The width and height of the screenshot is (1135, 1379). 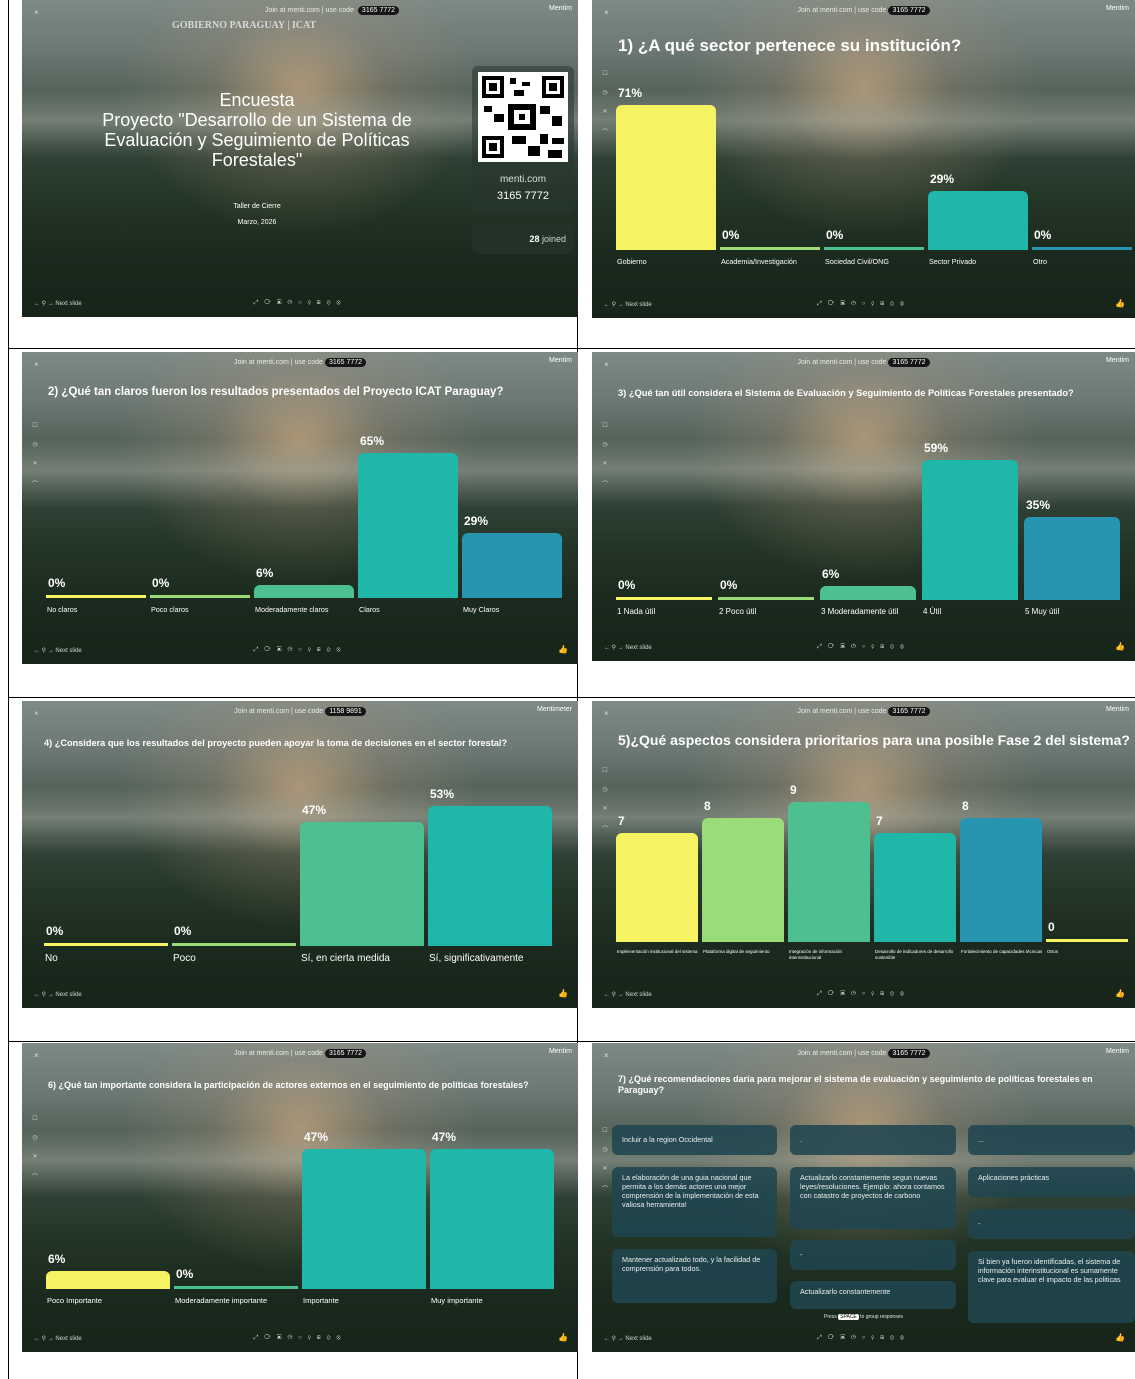 I want to click on join-panel: menti.com 3165 7772, so click(x=523, y=140).